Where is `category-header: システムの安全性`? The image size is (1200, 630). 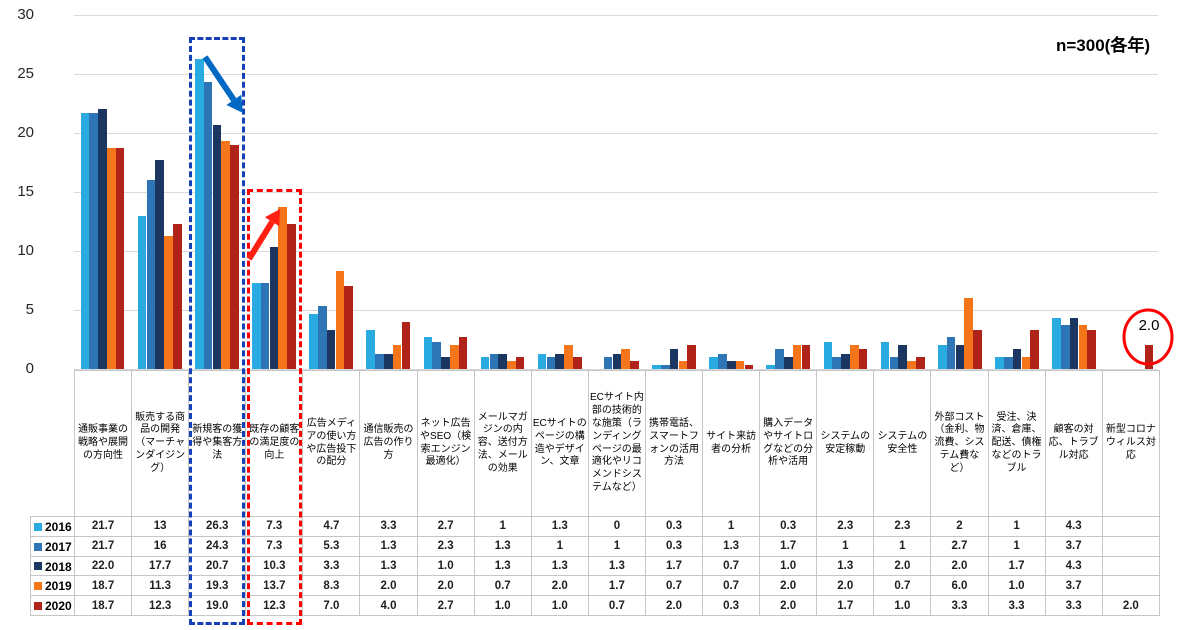 category-header: システムの安全性 is located at coordinates (902, 443).